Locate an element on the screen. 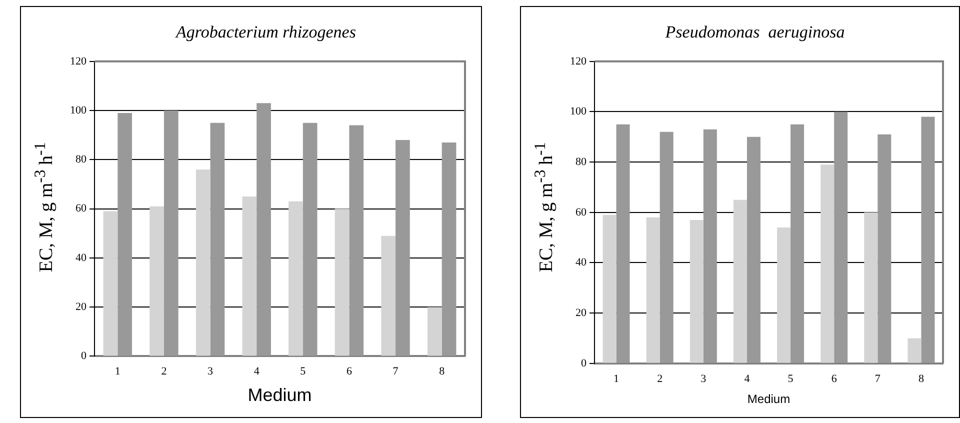  chart-title: Pseudomonas aeruginosa is located at coordinates (754, 32).